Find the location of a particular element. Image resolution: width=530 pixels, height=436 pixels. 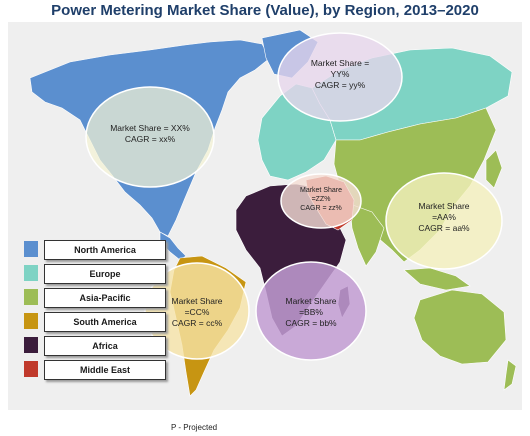

legend-swatch-asia-pacific is located at coordinates (31, 297).